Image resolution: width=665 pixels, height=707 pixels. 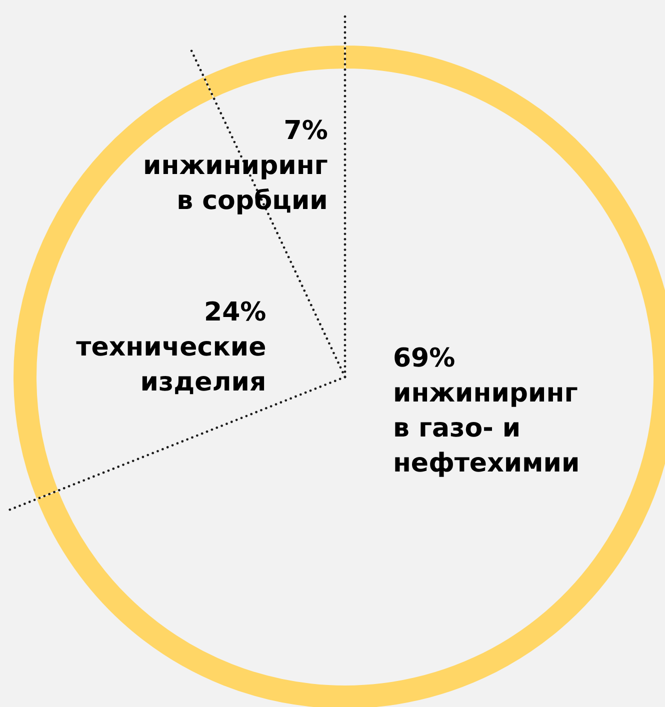 I want to click on slice-label: инжиниринг в сорбции, so click(x=235, y=183).